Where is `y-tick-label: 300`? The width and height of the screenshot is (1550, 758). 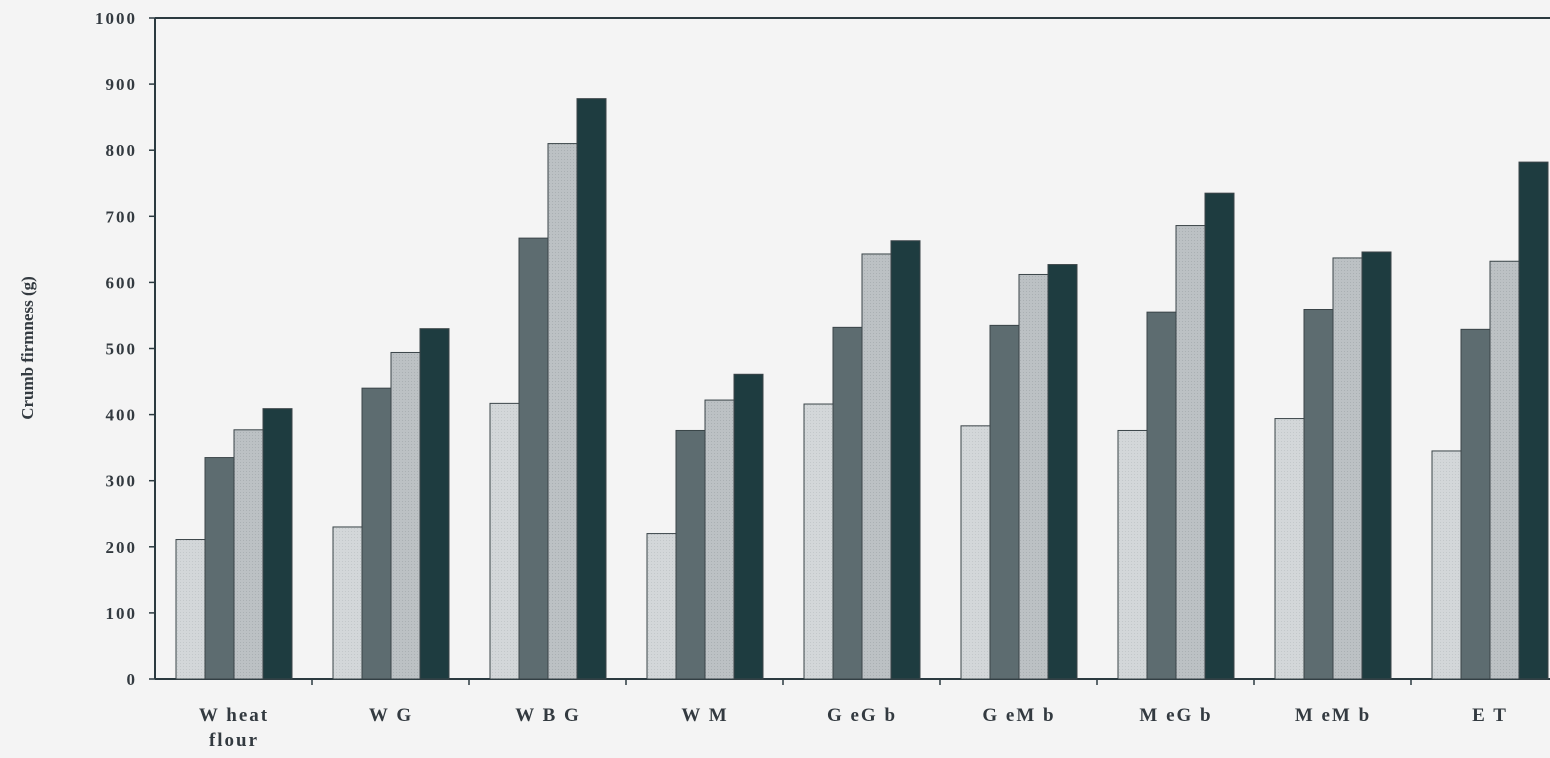 y-tick-label: 300 is located at coordinates (122, 481).